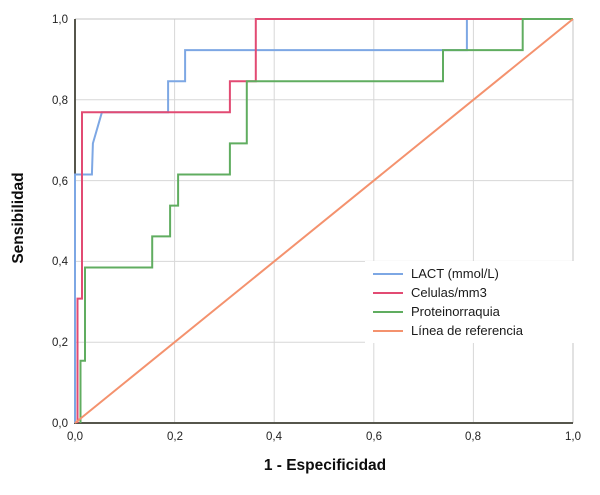 The width and height of the screenshot is (600, 495). I want to click on legend-item-celulas: Celulas/mm3, so click(473, 292).